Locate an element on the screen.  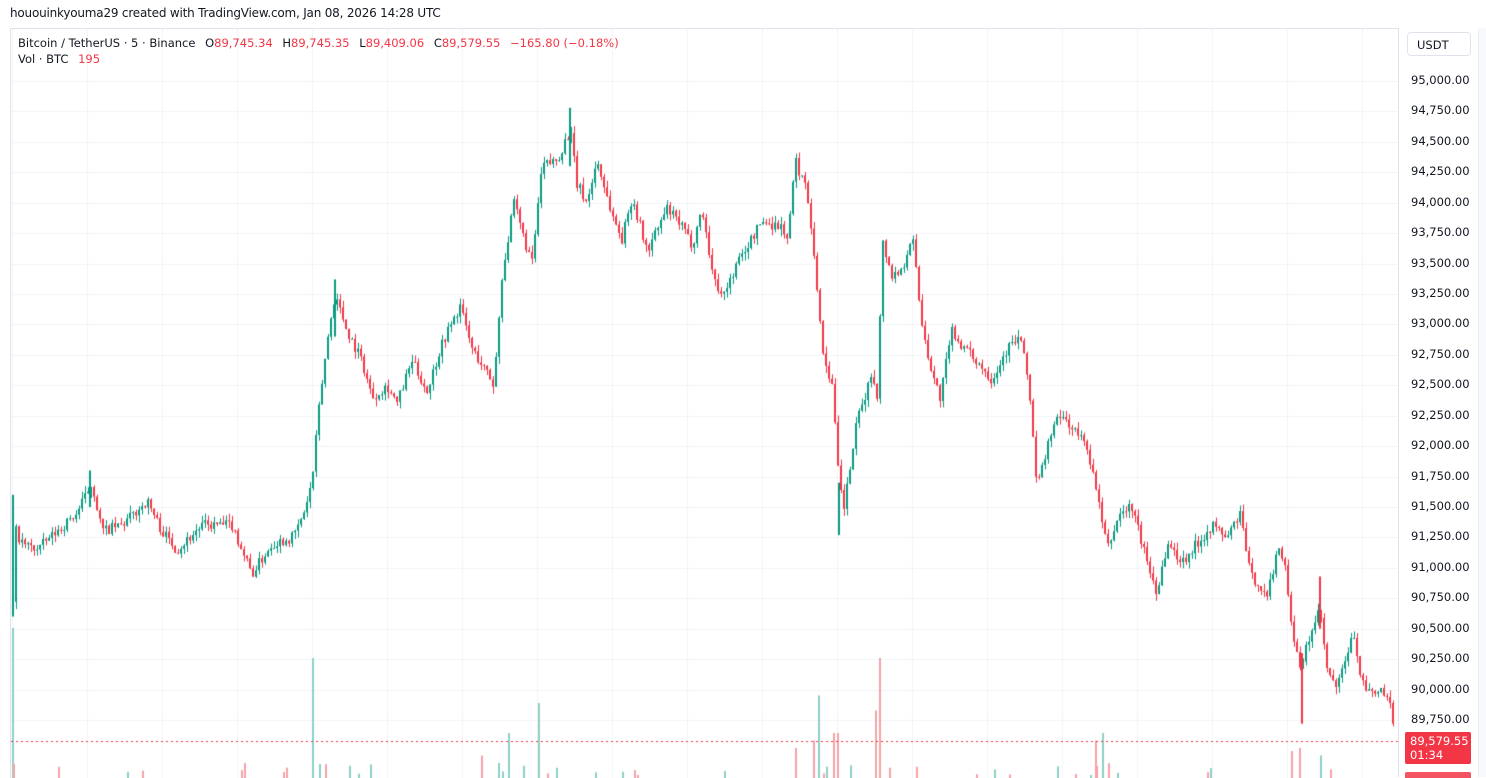
price-tick-label: 90,750.00 is located at coordinates (1440, 597).